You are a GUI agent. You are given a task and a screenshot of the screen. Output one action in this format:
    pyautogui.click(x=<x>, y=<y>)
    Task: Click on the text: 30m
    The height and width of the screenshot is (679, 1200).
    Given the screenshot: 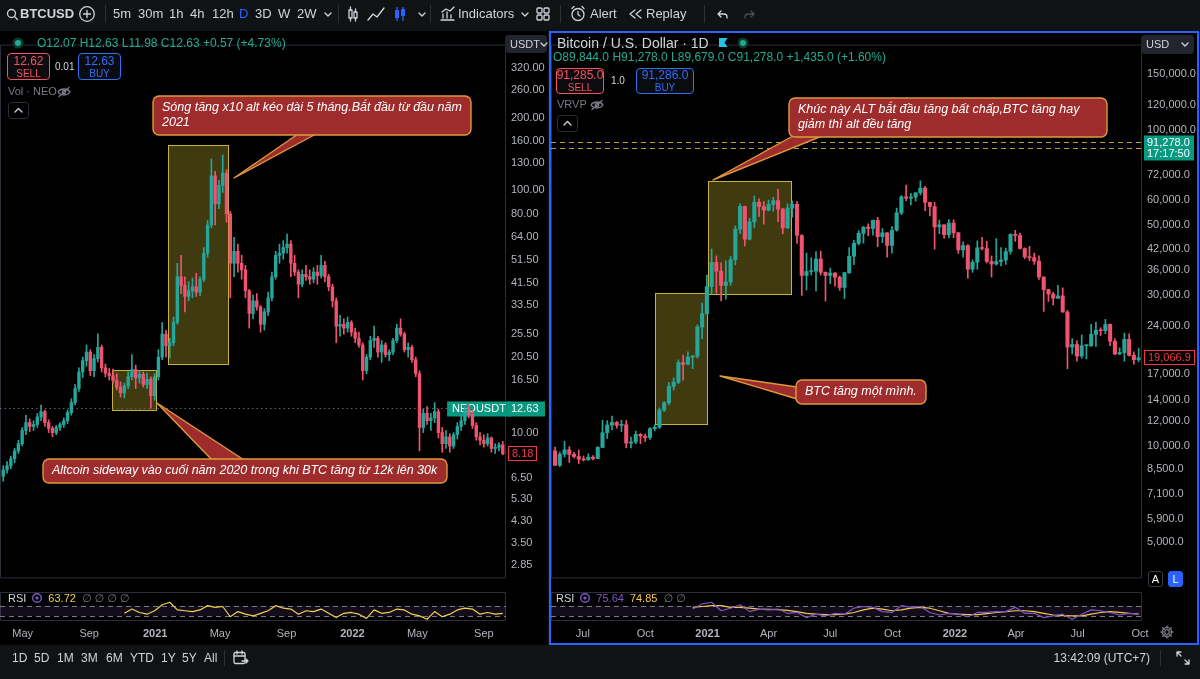 What is the action you would take?
    pyautogui.click(x=151, y=14)
    